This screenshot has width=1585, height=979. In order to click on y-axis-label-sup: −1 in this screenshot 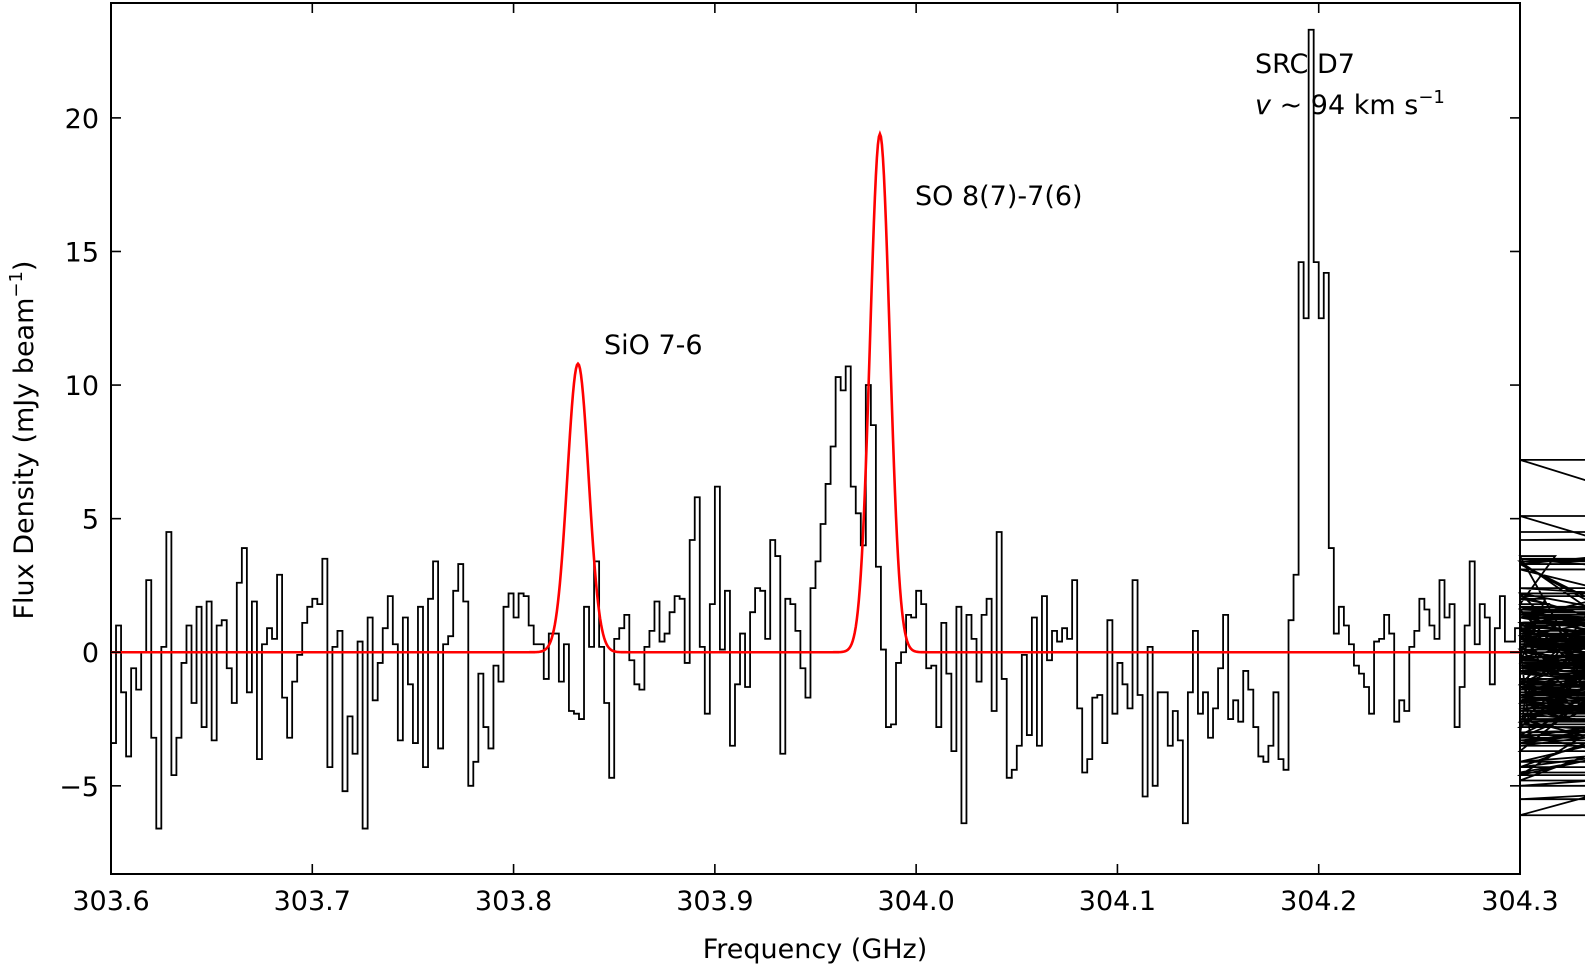, I will do `click(16, 284)`.